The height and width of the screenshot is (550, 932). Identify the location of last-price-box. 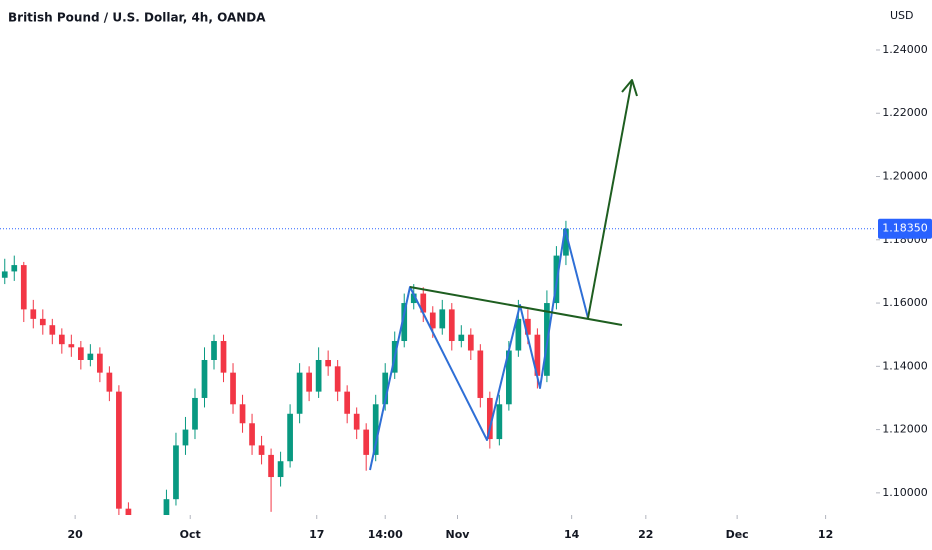
(905, 228).